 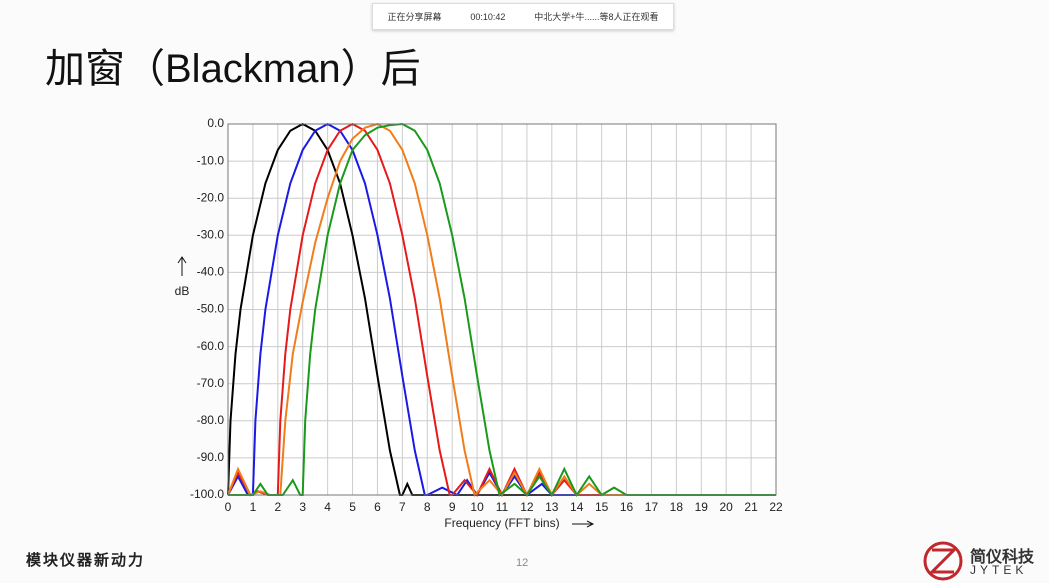 What do you see at coordinates (207, 494) in the screenshot?
I see `y-tick-label: -100.0` at bounding box center [207, 494].